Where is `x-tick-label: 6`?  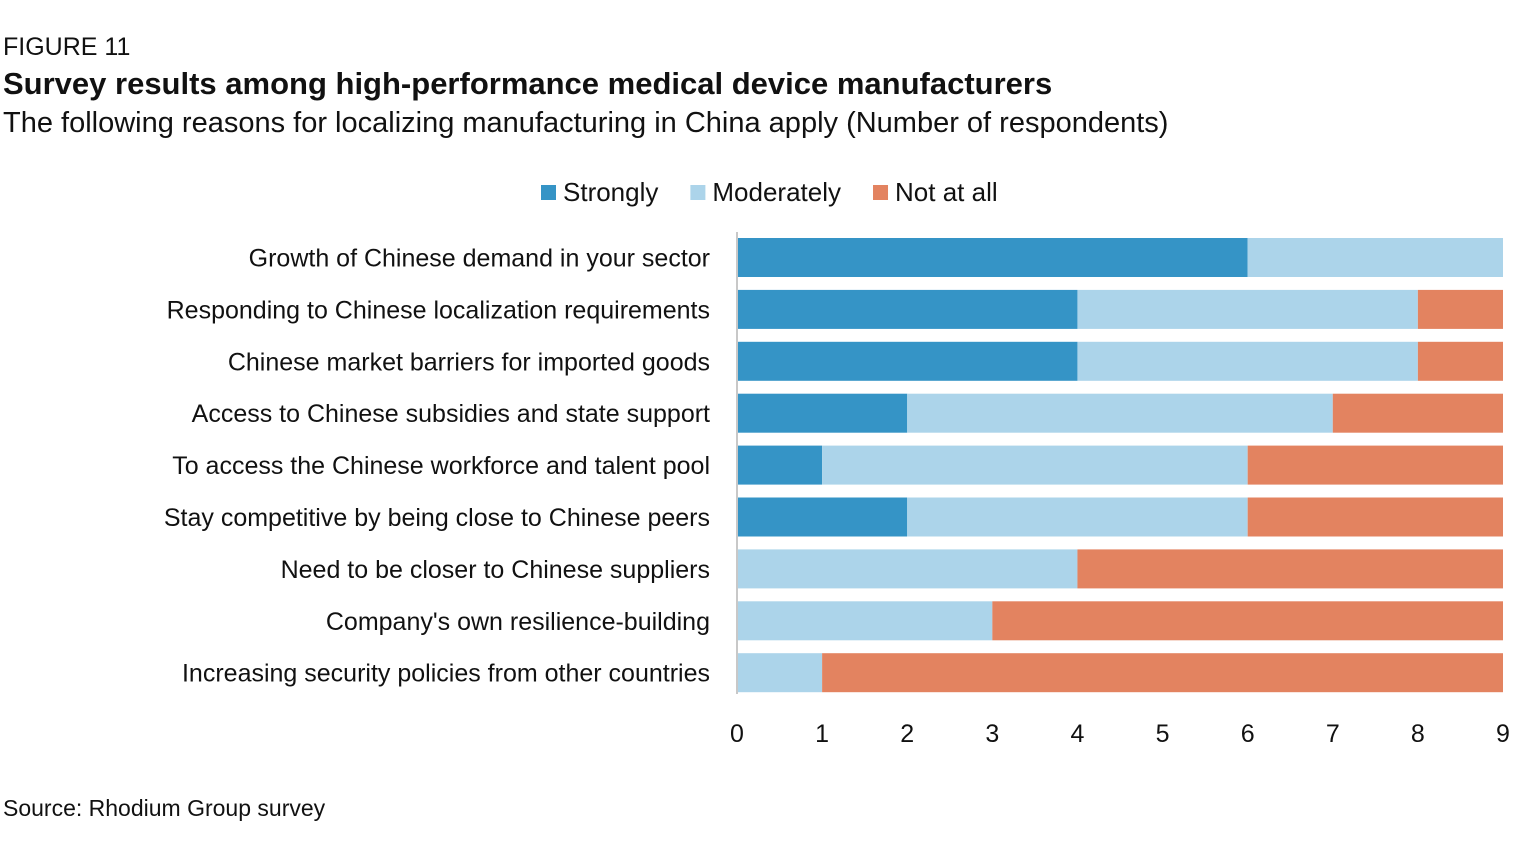
x-tick-label: 6 is located at coordinates (1248, 734).